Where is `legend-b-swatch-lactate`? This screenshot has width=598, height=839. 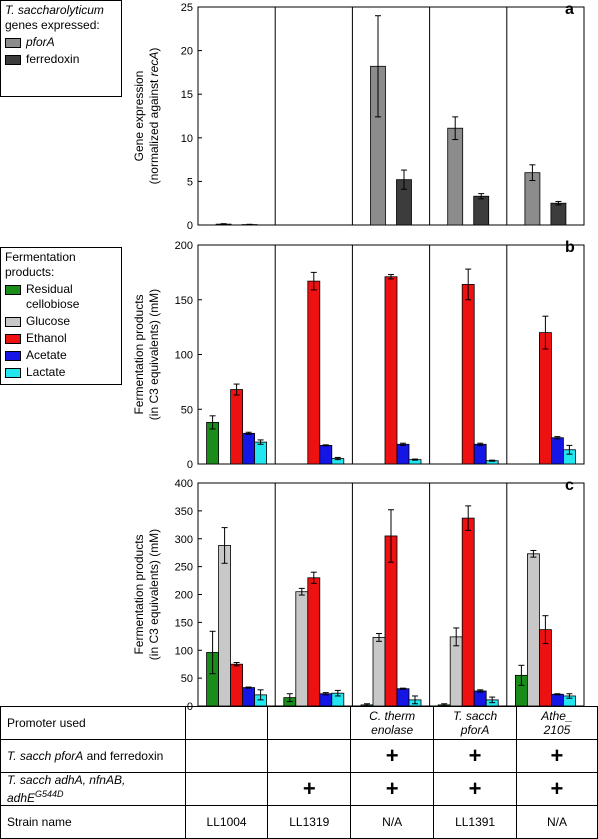 legend-b-swatch-lactate is located at coordinates (13, 373).